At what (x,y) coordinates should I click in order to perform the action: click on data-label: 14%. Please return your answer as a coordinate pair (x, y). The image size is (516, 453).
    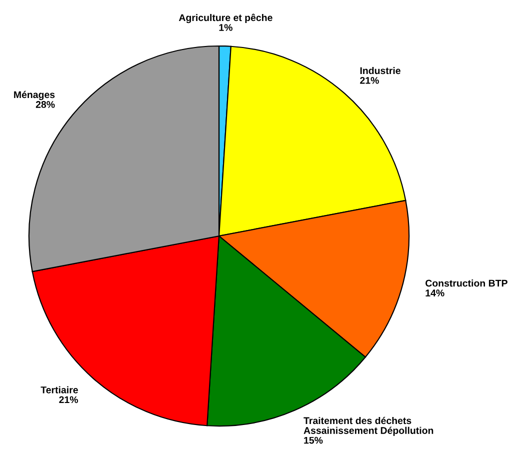
    Looking at the image, I should click on (435, 293).